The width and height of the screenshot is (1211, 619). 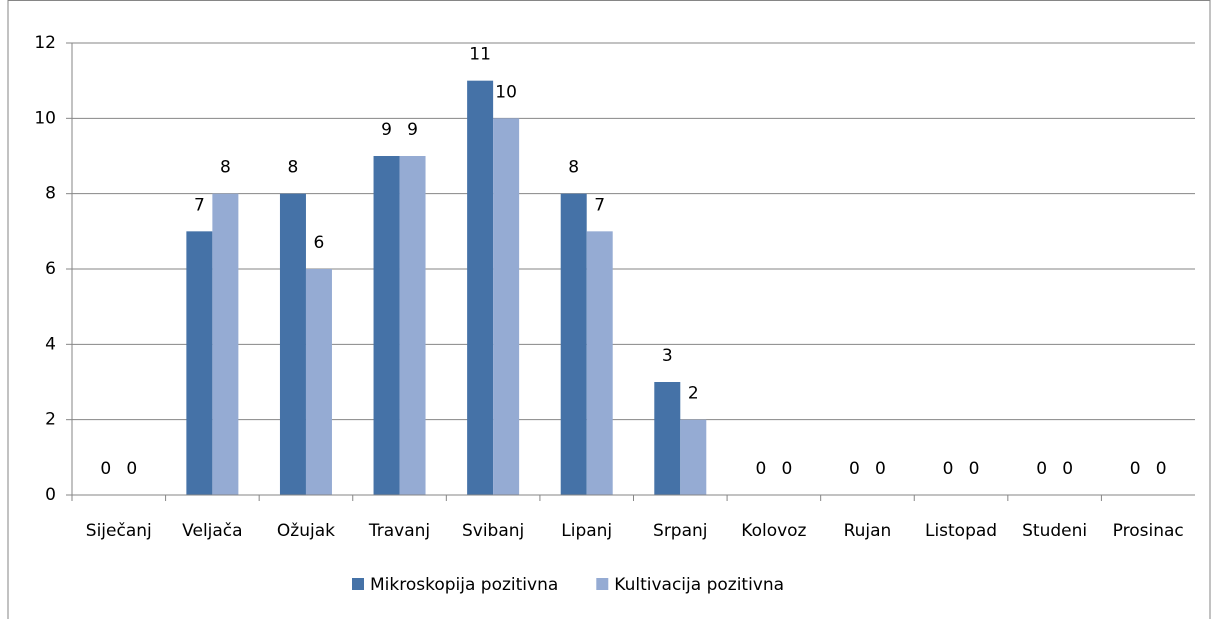 What do you see at coordinates (667, 356) in the screenshot?
I see `data-label: 3` at bounding box center [667, 356].